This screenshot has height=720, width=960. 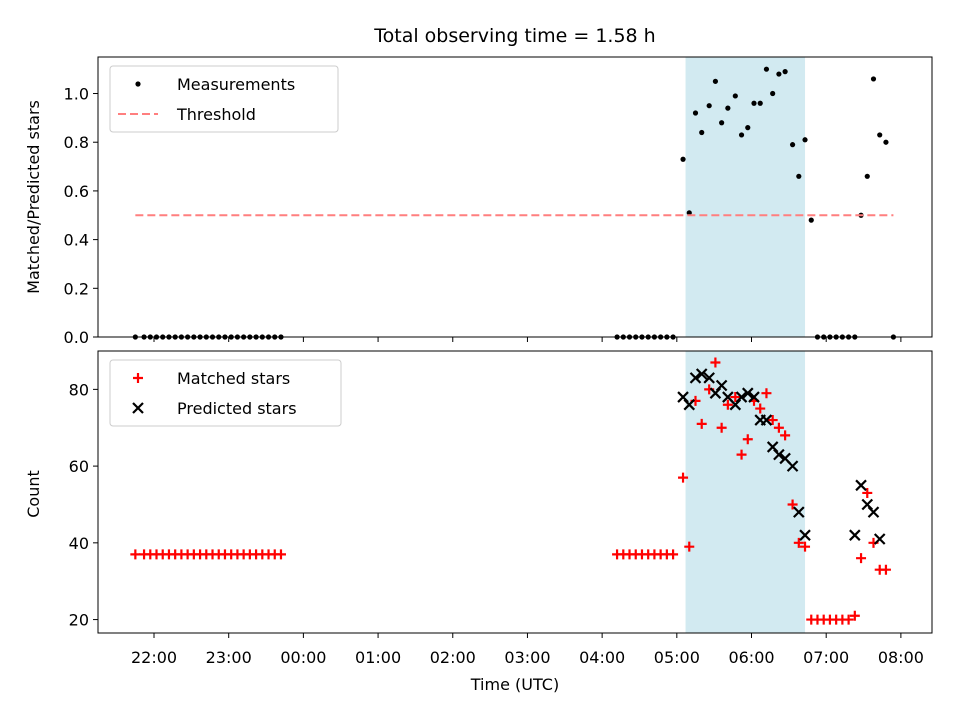 I want to click on legend-box, so click(x=224, y=99).